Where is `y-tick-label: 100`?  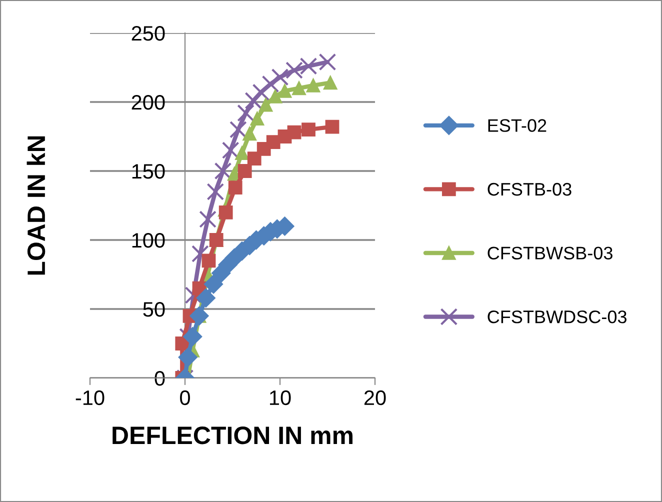 y-tick-label: 100 is located at coordinates (148, 240).